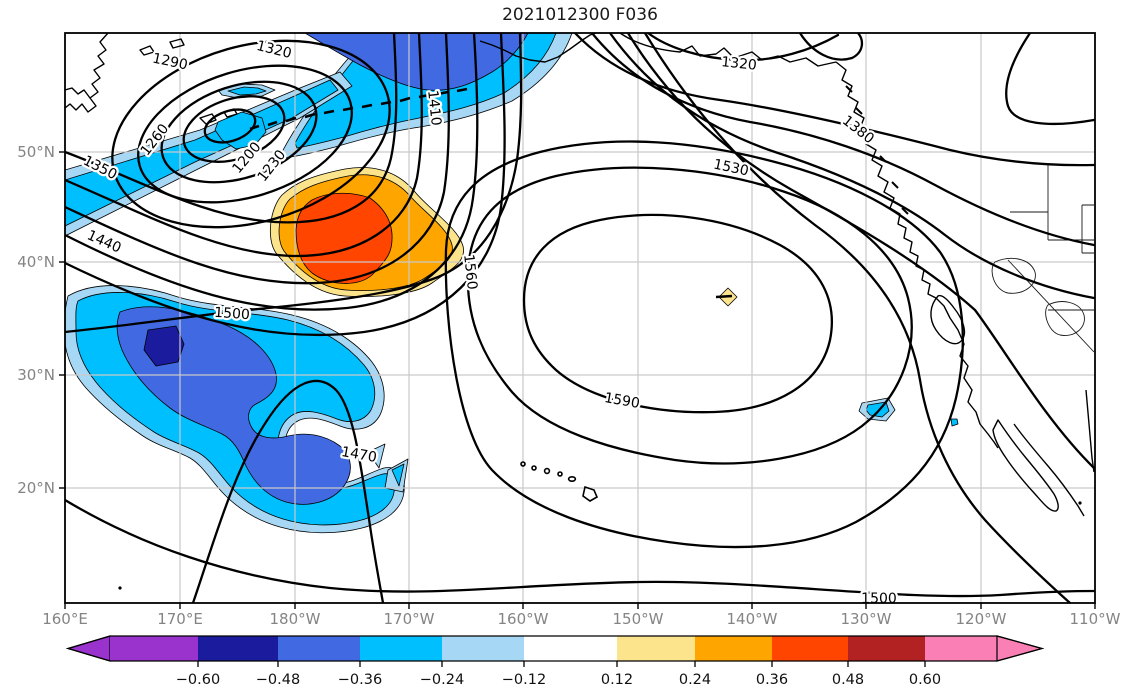 This screenshot has height=698, width=1139. What do you see at coordinates (678, 313) in the screenshot?
I see `contour-1590-loop` at bounding box center [678, 313].